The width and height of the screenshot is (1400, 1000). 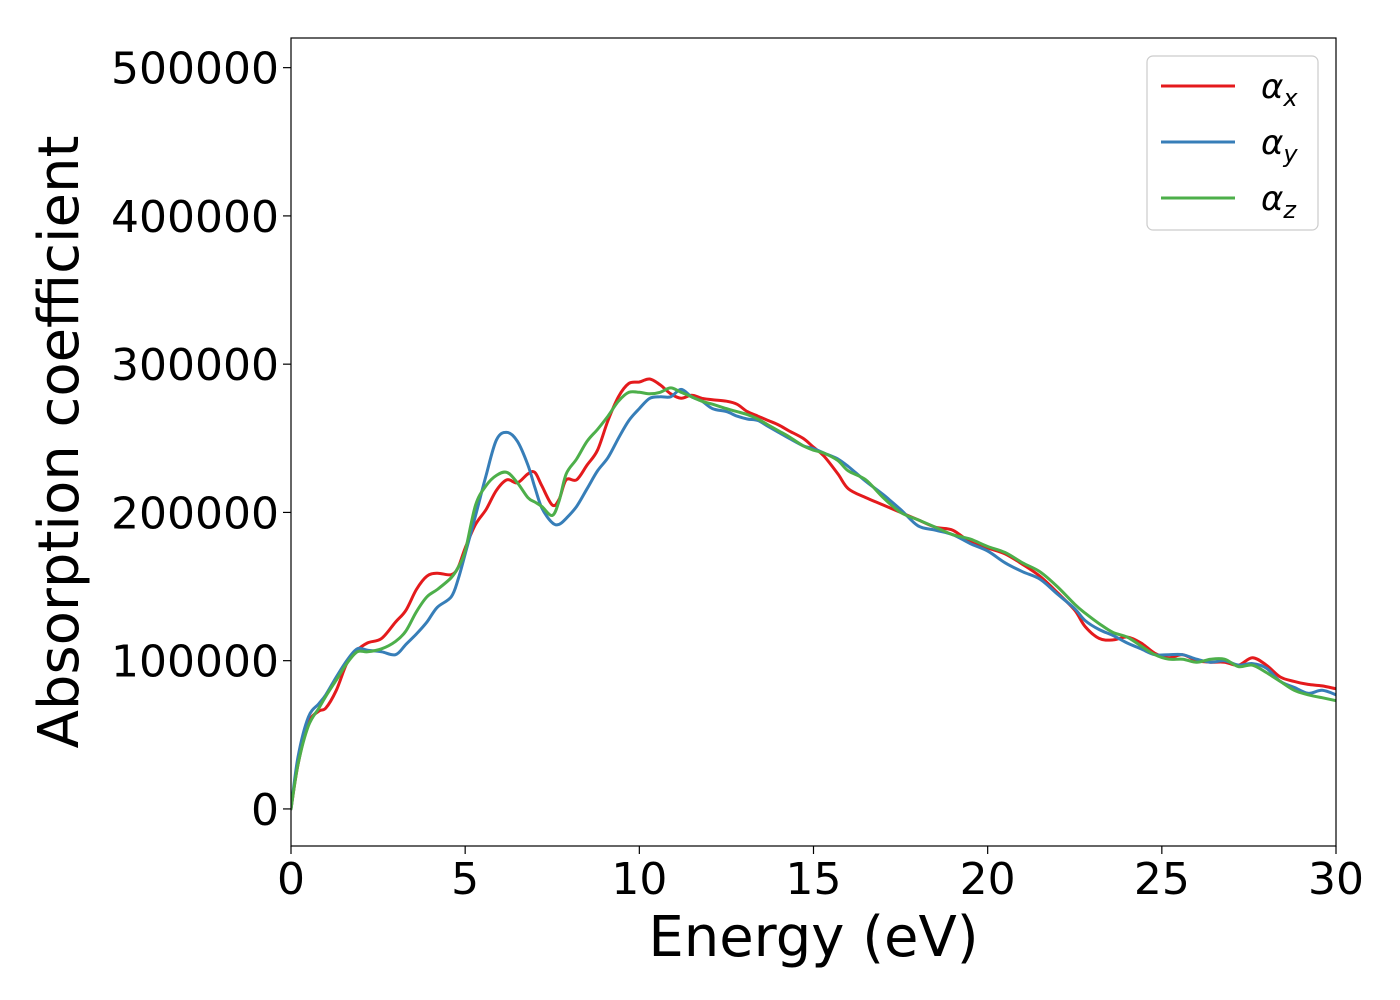 I want to click on y-tick-label: 100000, so click(x=195, y=662).